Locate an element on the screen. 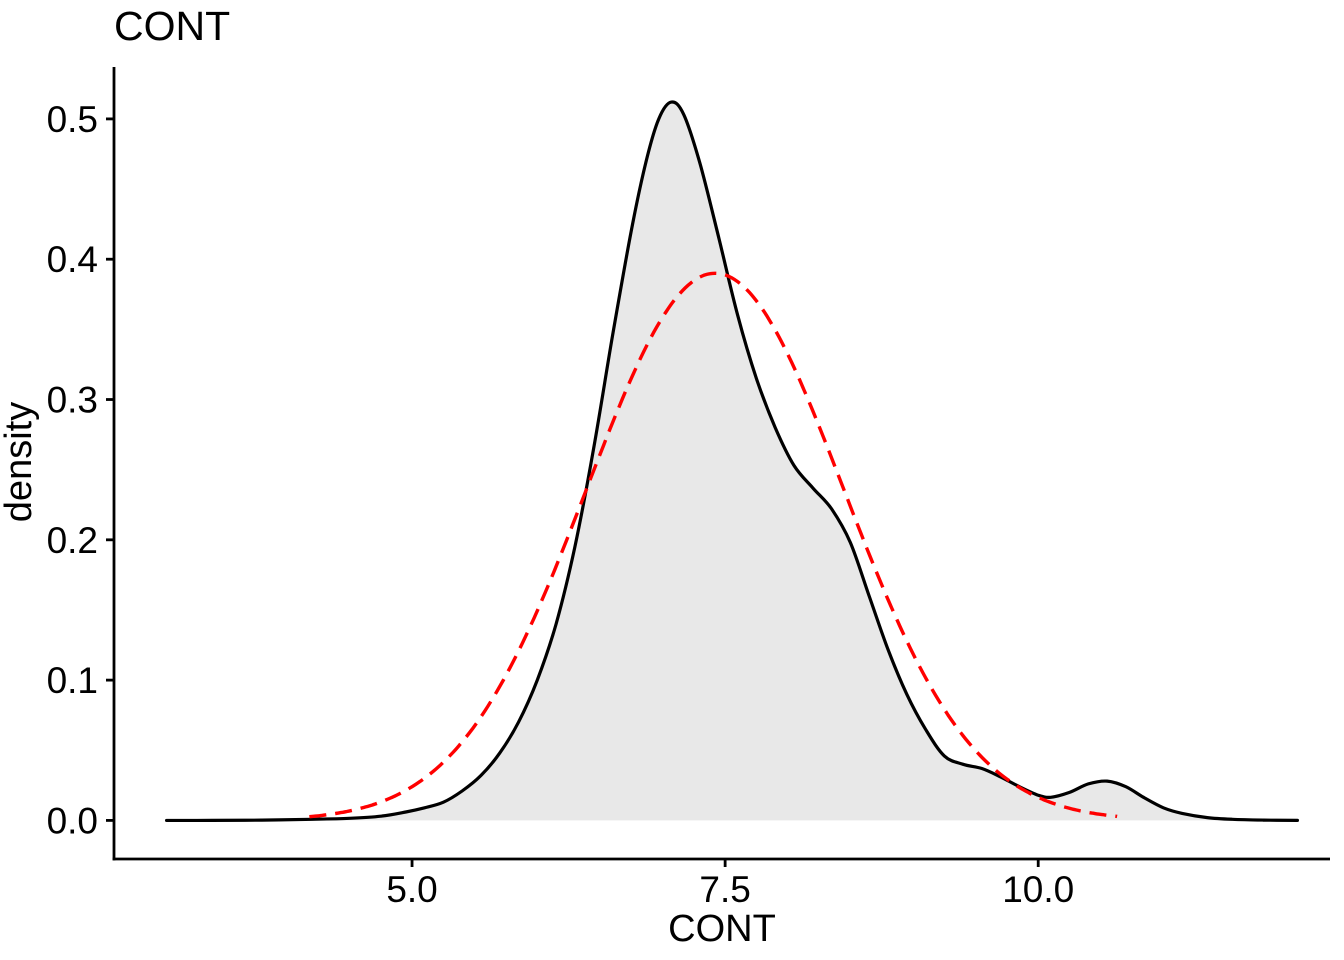  y-axis-title: density is located at coordinates (20, 462).